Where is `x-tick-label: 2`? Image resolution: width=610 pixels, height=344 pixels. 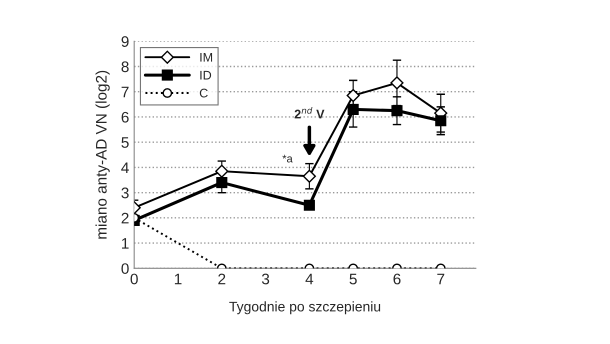 x-tick-label: 2 is located at coordinates (222, 279).